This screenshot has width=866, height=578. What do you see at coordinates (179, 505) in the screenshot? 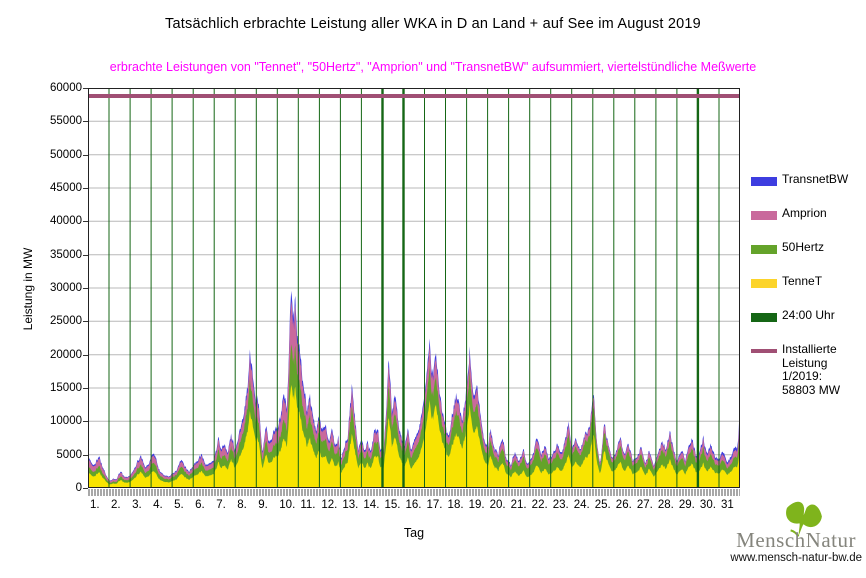
I see `x-tick-label: 5.` at bounding box center [179, 505].